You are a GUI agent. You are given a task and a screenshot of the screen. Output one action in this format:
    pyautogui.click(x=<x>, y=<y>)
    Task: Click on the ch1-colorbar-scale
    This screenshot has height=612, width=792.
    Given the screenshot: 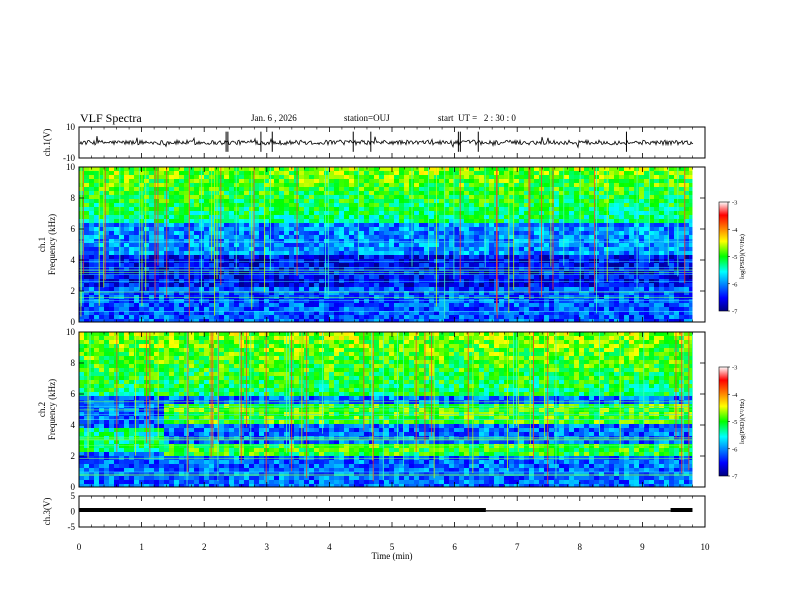 What is the action you would take?
    pyautogui.click(x=723, y=256)
    